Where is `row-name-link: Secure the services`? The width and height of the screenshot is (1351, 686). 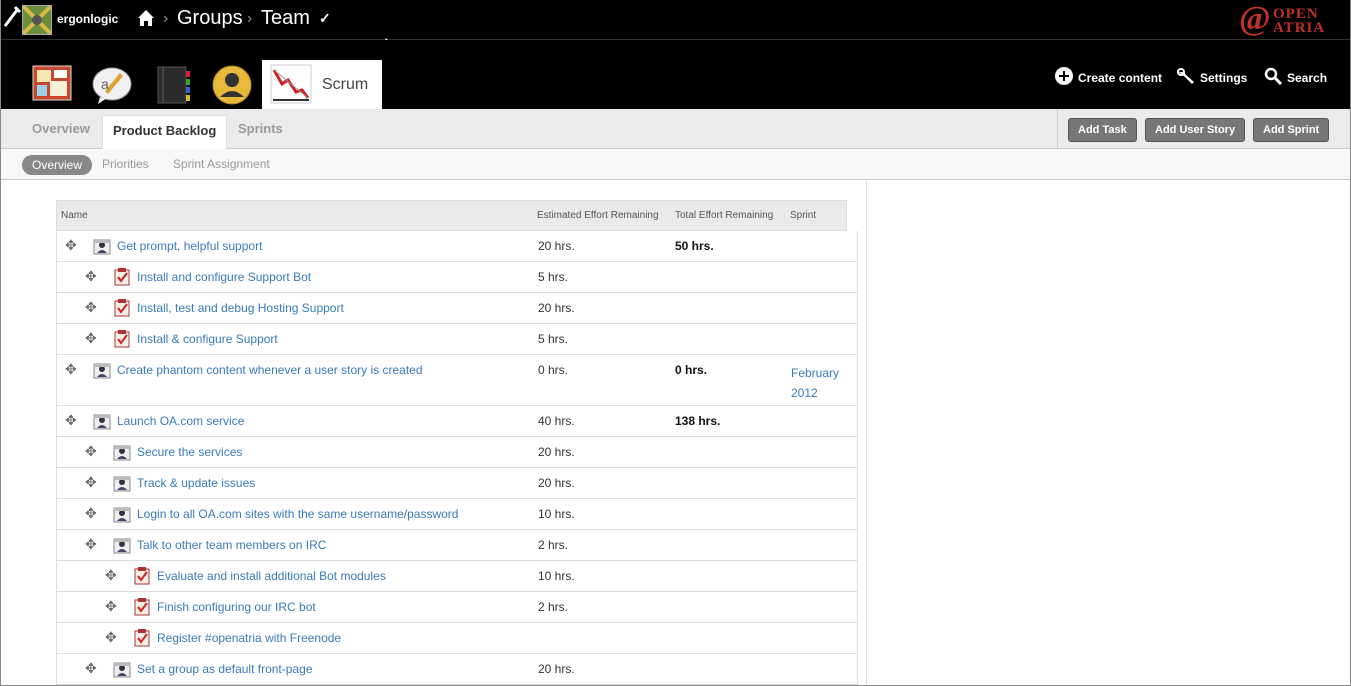
row-name-link: Secure the services is located at coordinates (190, 452).